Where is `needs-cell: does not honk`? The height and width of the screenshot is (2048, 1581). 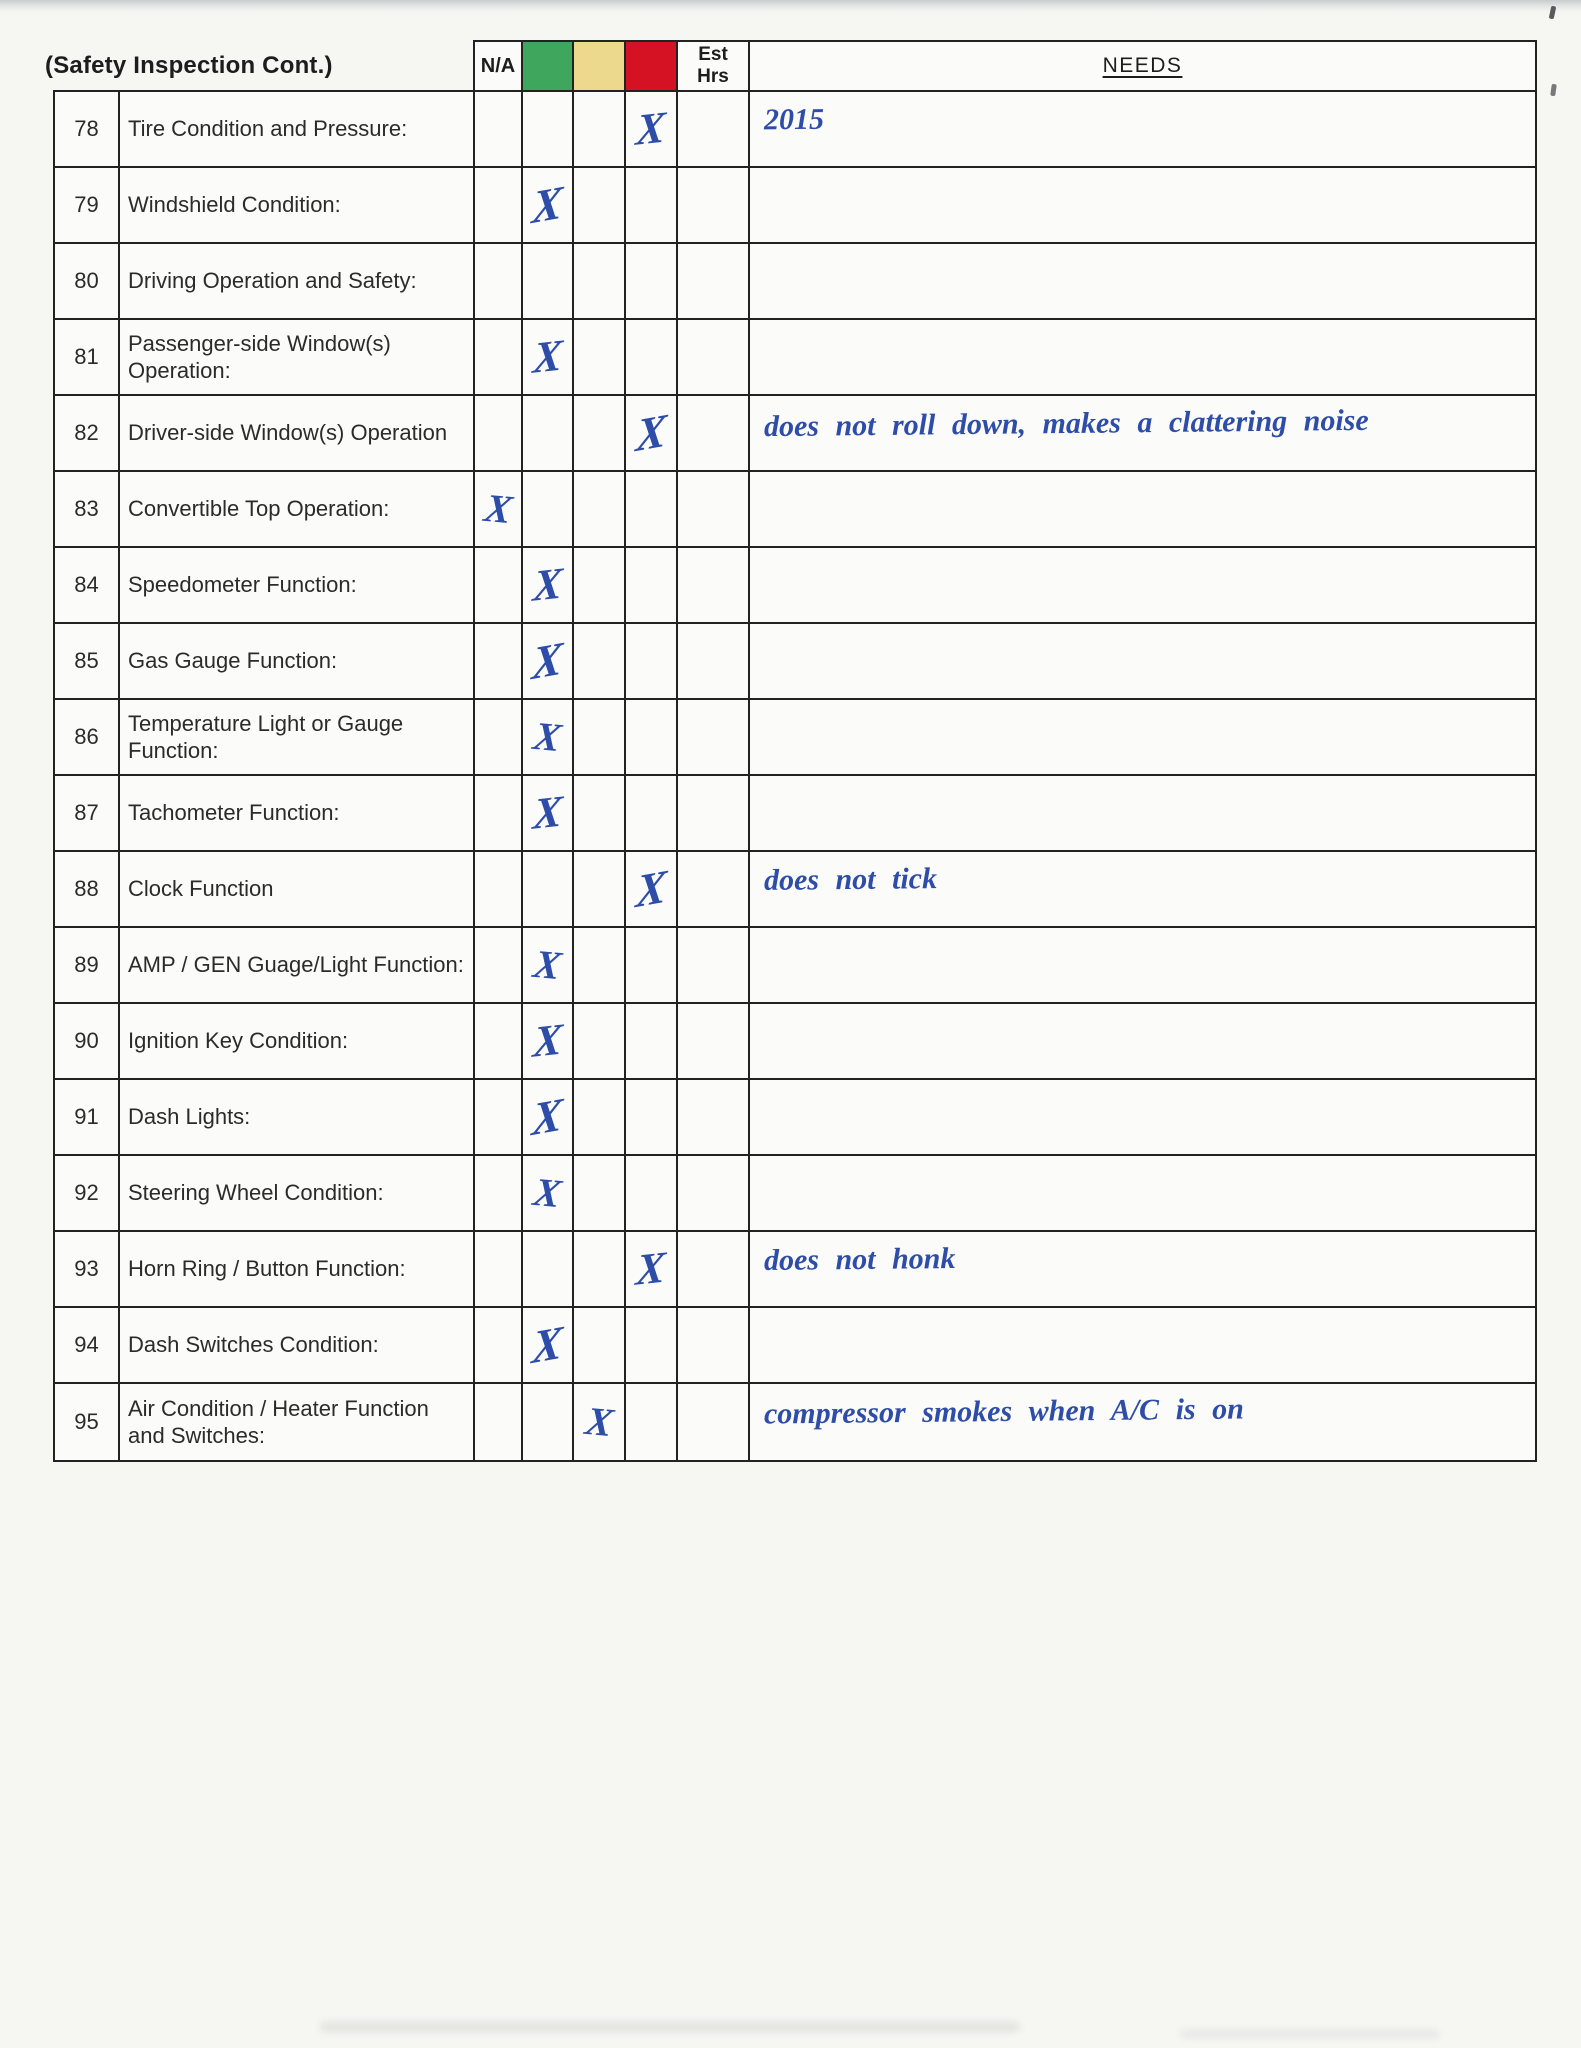 needs-cell: does not honk is located at coordinates (1142, 1269).